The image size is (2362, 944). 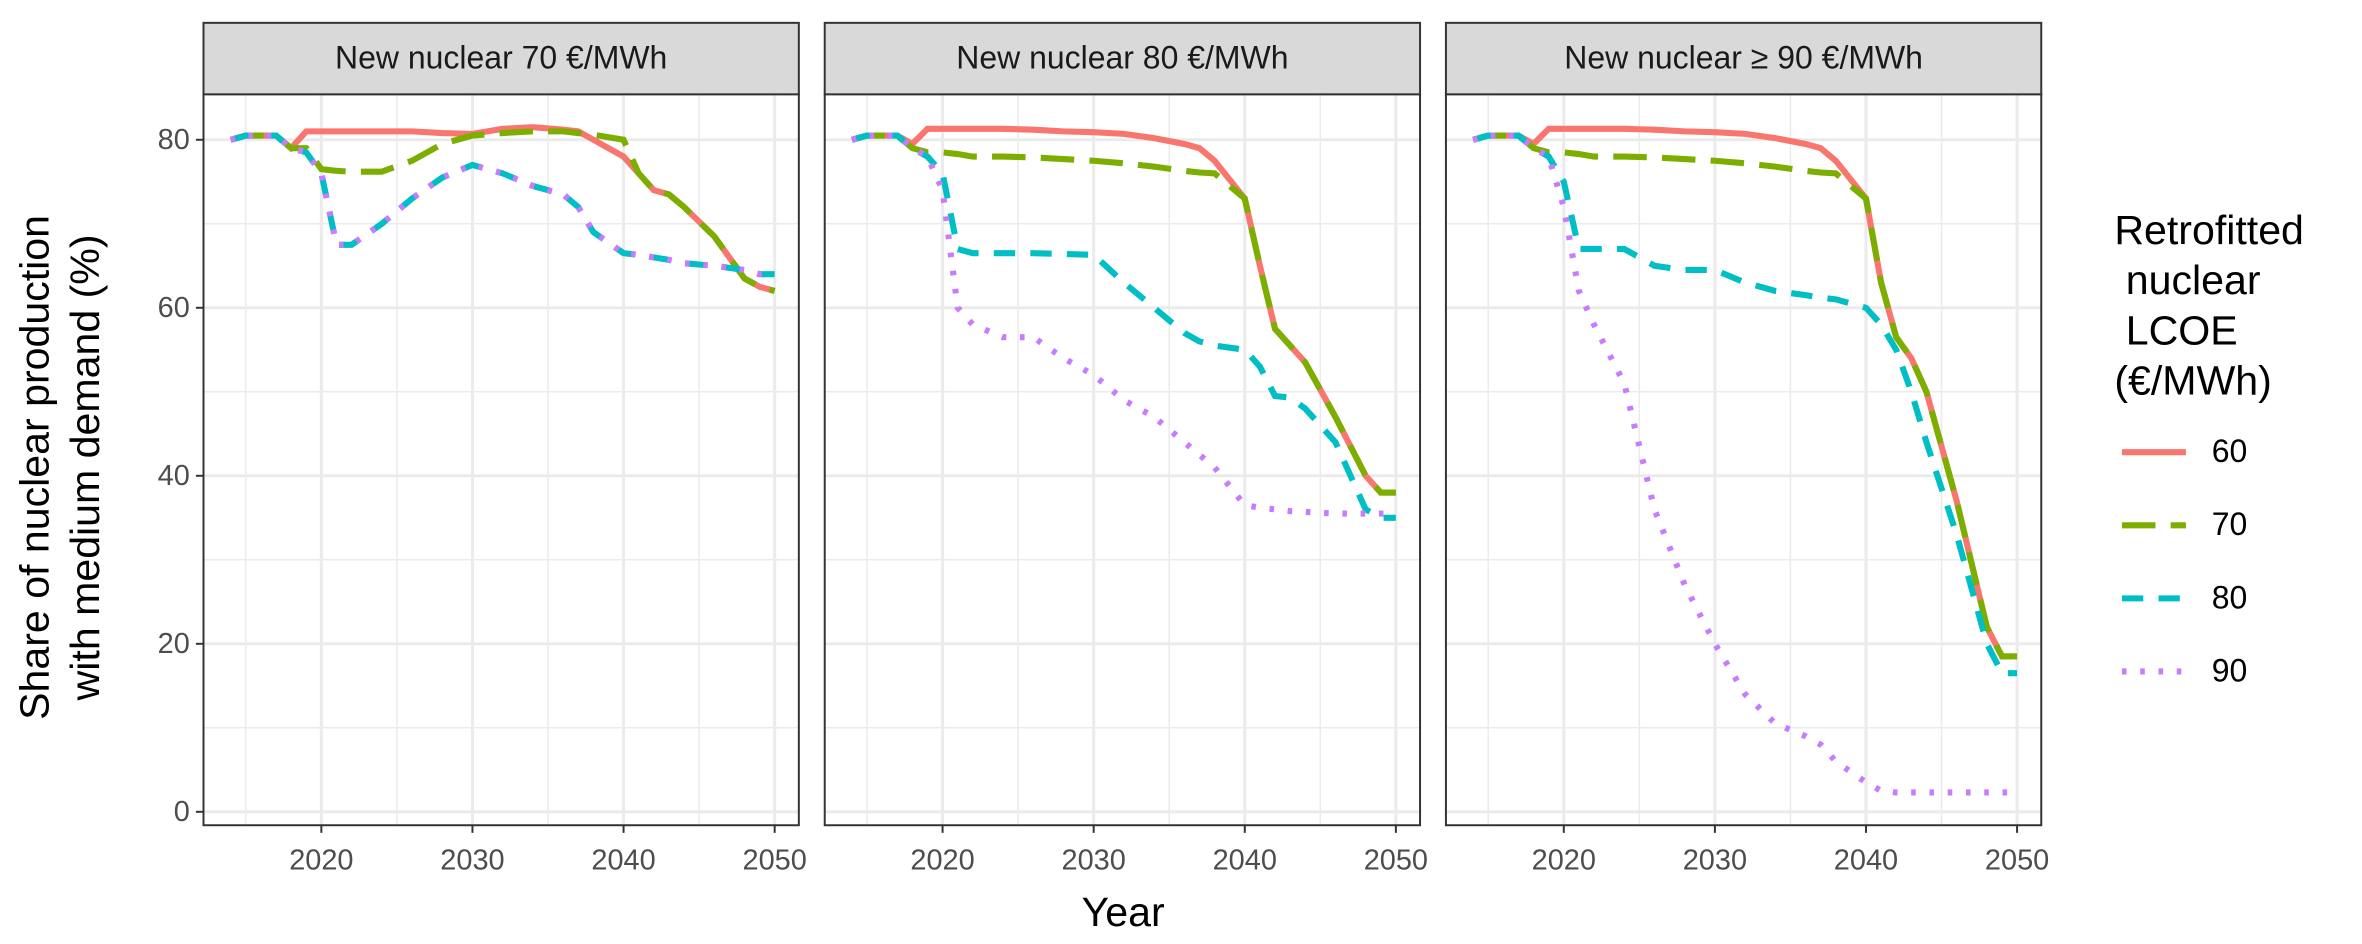 What do you see at coordinates (2209, 305) in the screenshot?
I see `legend-title: Retrofitted nuclear LCOE (€/MWh)` at bounding box center [2209, 305].